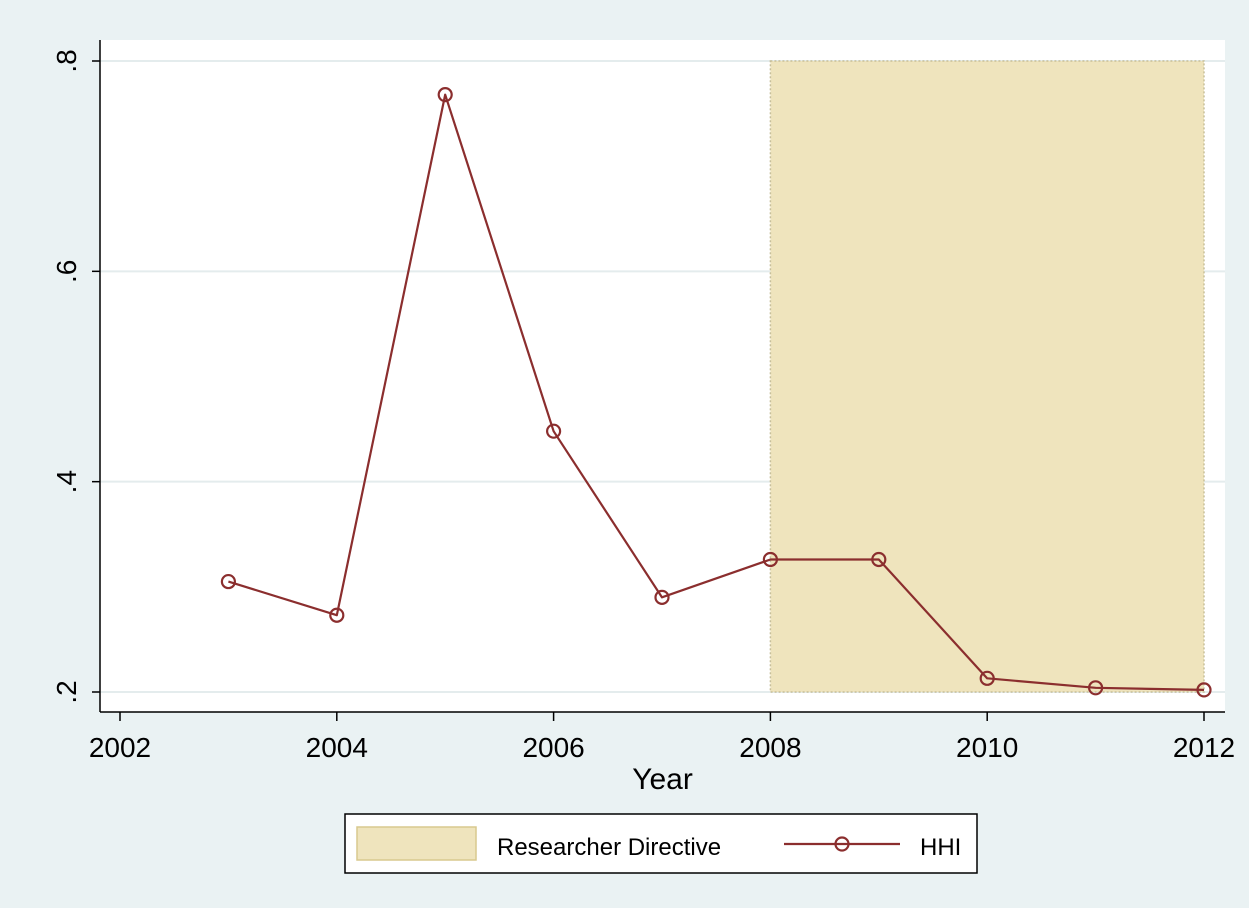 This screenshot has width=1249, height=908. I want to click on x-tick-label: 2002, so click(120, 747).